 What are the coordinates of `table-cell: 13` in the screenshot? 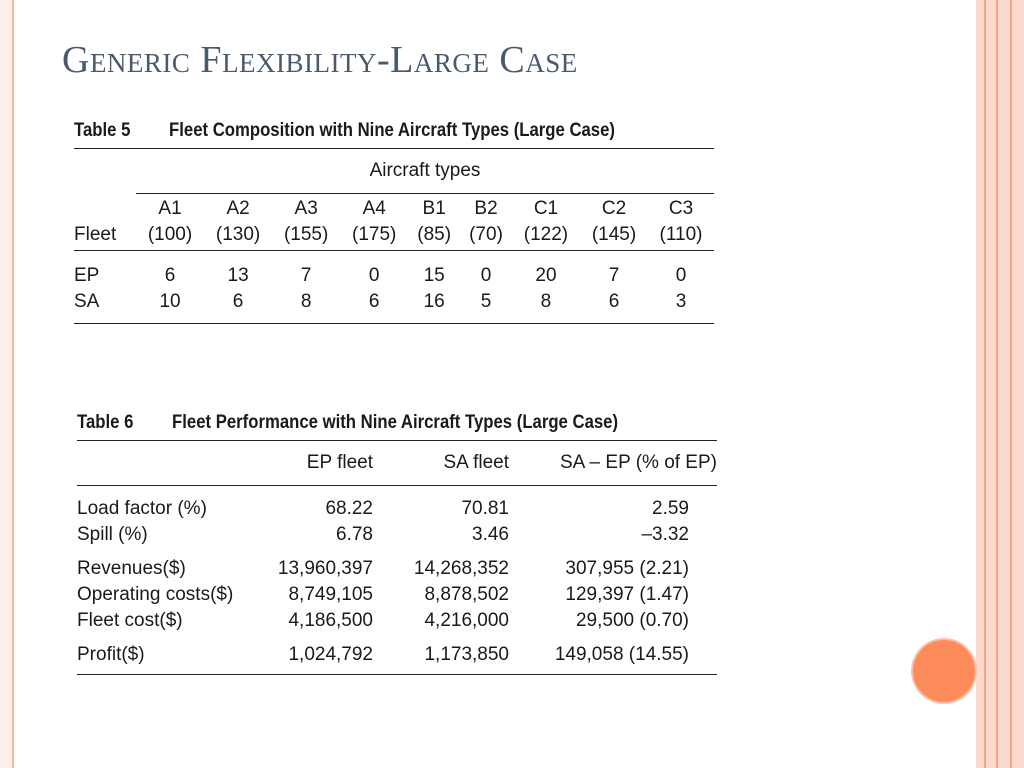 It's located at (238, 275).